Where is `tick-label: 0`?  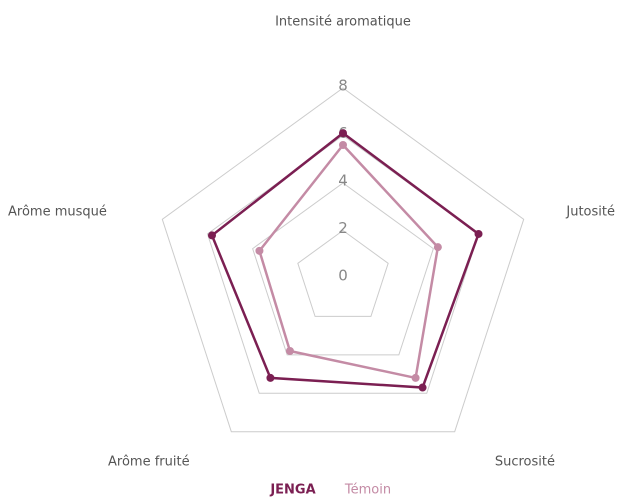 tick-label: 0 is located at coordinates (343, 276).